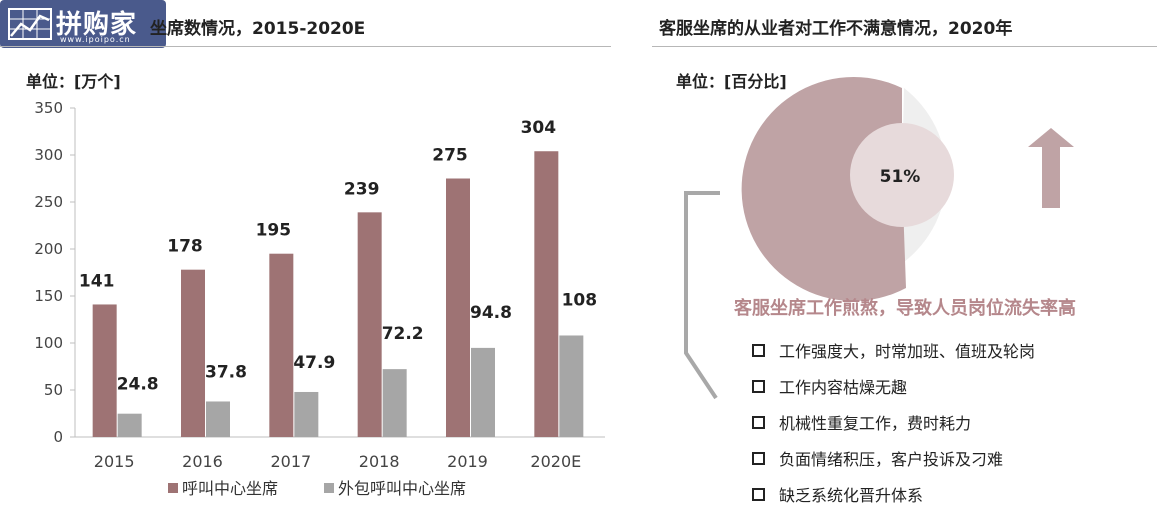 The image size is (1169, 522). What do you see at coordinates (97, 281) in the screenshot?
I see `data-label: 141` at bounding box center [97, 281].